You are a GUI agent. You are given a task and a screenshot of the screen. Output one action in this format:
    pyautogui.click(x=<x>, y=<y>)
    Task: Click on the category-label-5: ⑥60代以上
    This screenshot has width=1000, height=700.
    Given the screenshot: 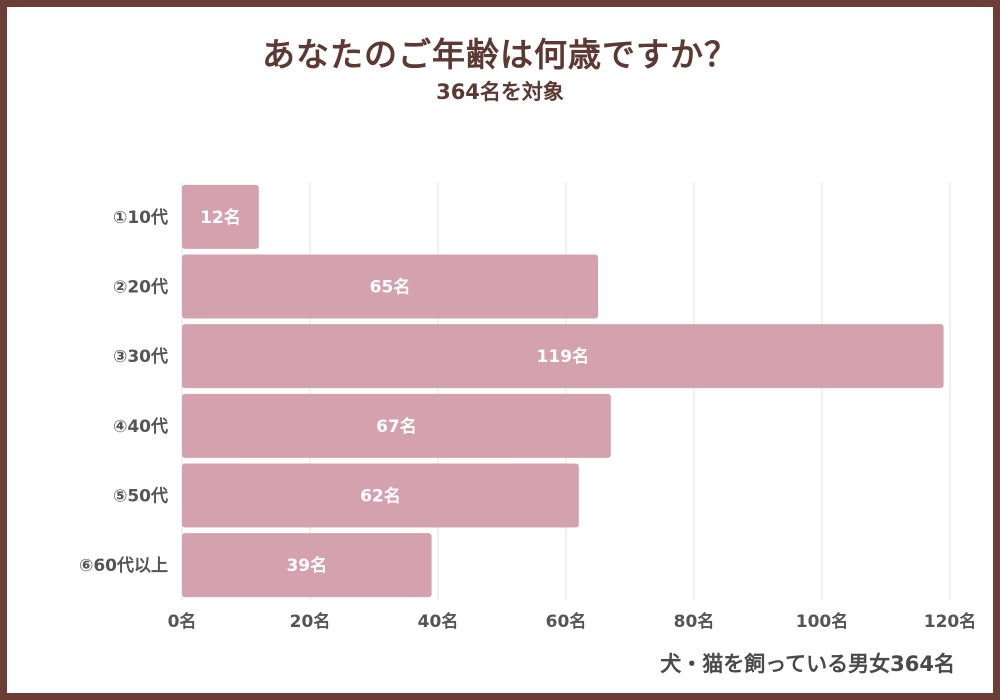 What is the action you would take?
    pyautogui.click(x=123, y=565)
    